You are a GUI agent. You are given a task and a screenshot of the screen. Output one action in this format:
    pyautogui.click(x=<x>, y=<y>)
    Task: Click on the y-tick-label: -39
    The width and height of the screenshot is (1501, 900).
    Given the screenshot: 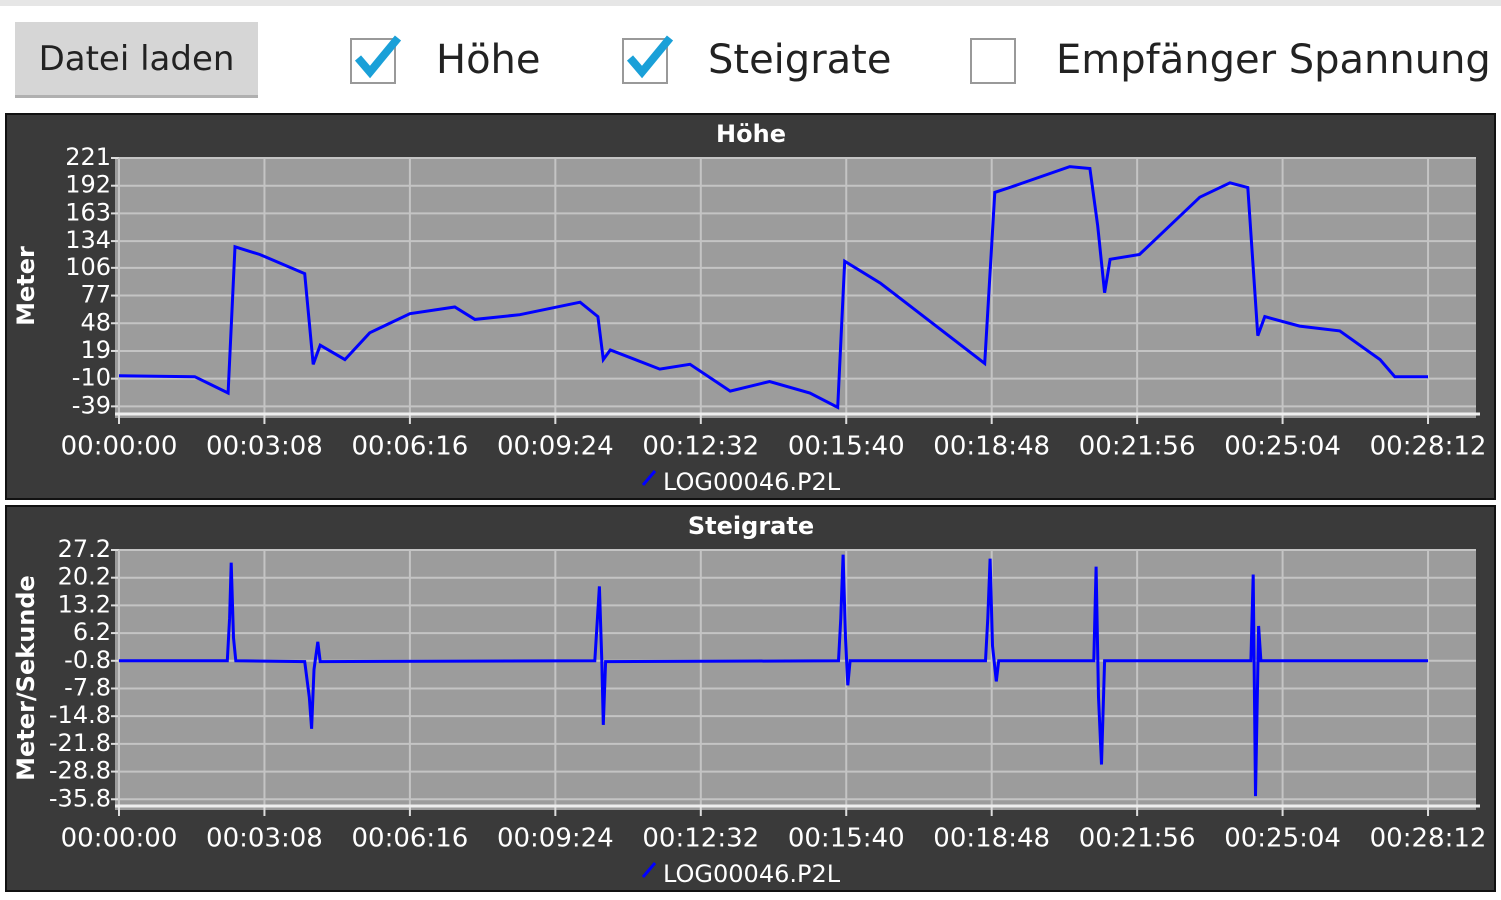 What is the action you would take?
    pyautogui.click(x=91, y=405)
    